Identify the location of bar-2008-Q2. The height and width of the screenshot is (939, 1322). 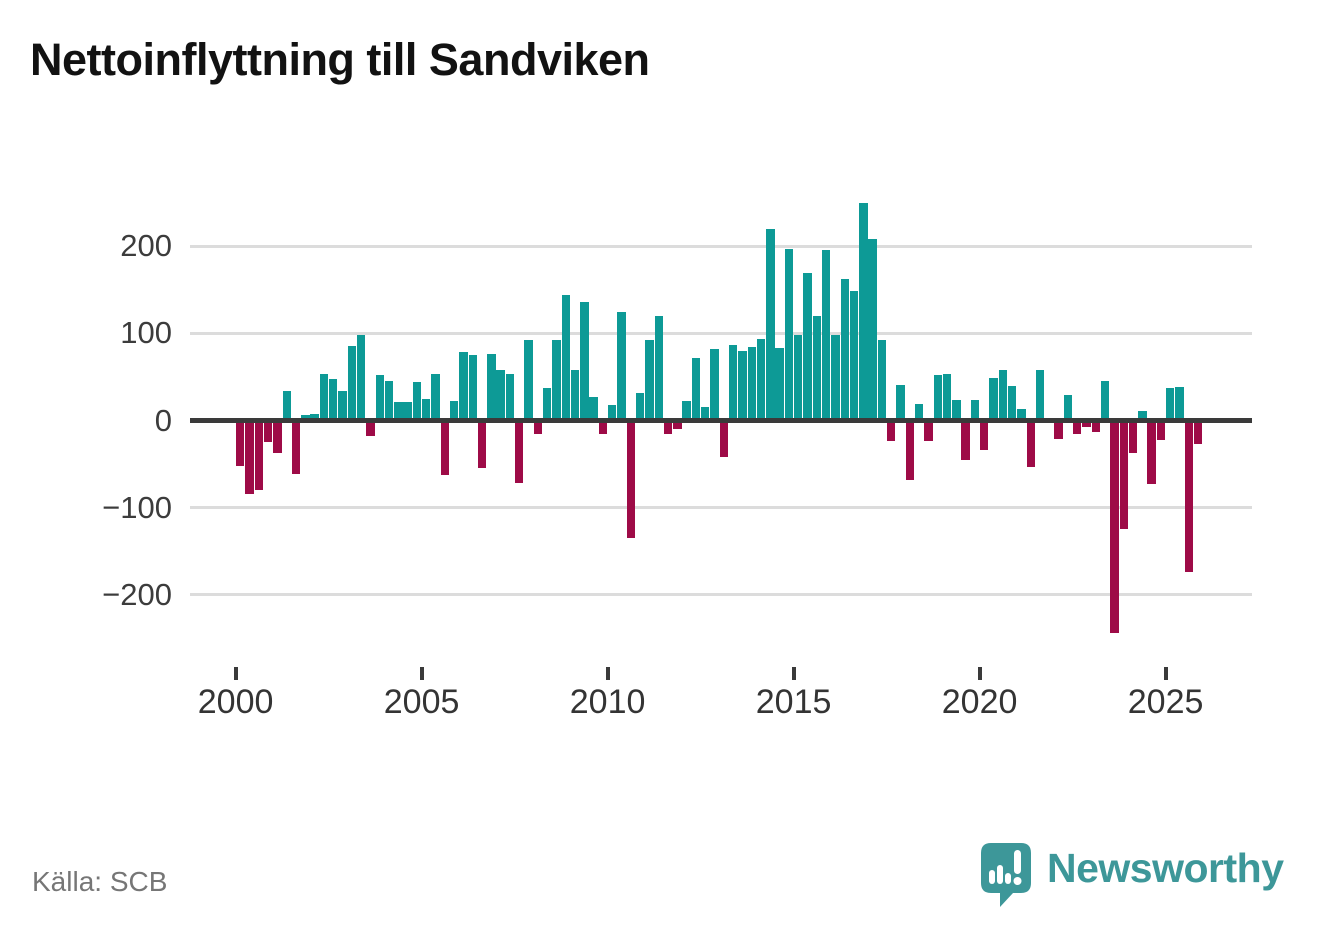
(547, 404).